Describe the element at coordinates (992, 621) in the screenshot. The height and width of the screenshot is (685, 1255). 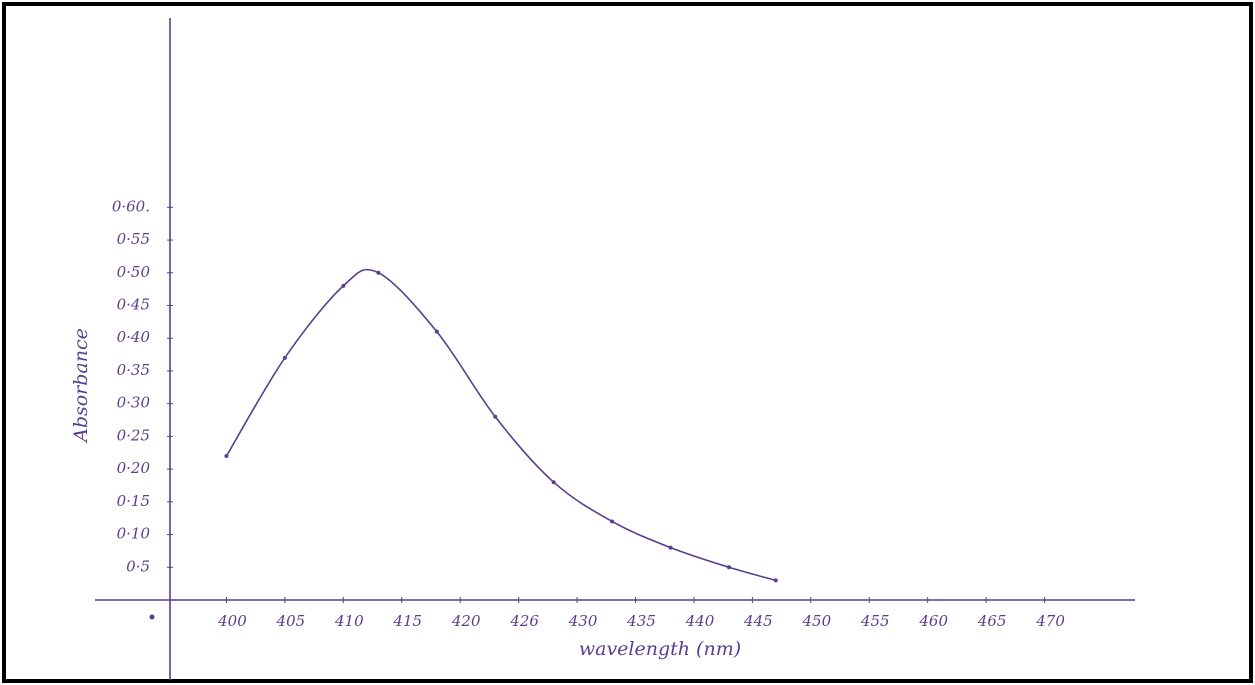
I see `x-tick-label: 465` at that location.